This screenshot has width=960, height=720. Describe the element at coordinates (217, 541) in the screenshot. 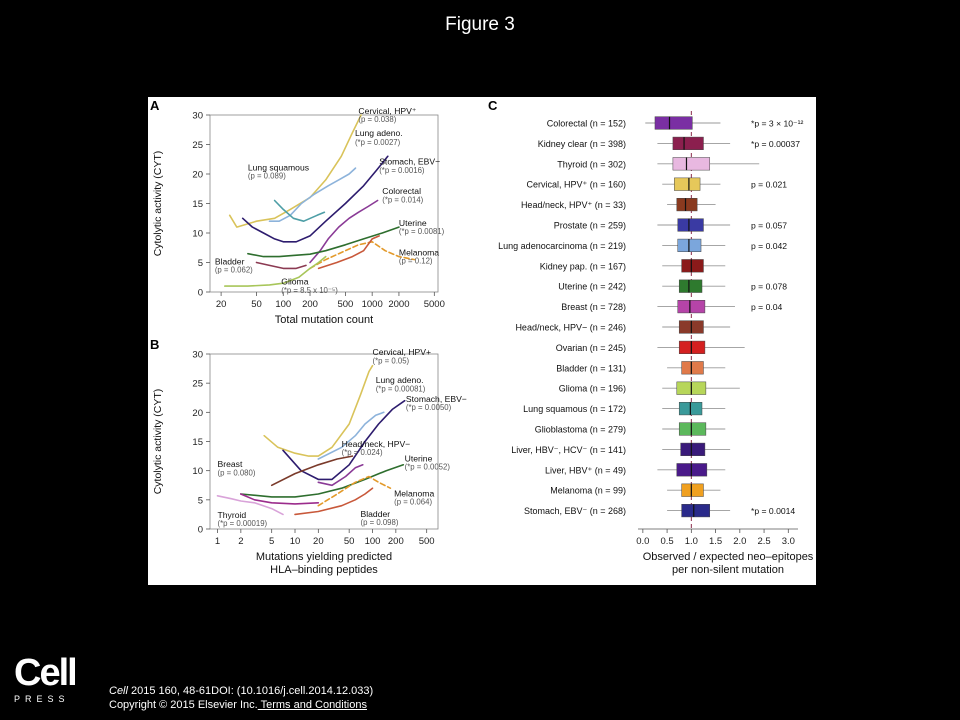

I see `x-tick-label-b: 1` at that location.